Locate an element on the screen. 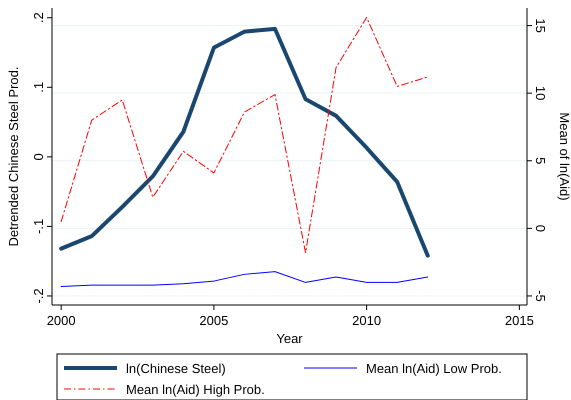 Image resolution: width=571 pixels, height=400 pixels. y2-tick-label: 5 is located at coordinates (540, 160).